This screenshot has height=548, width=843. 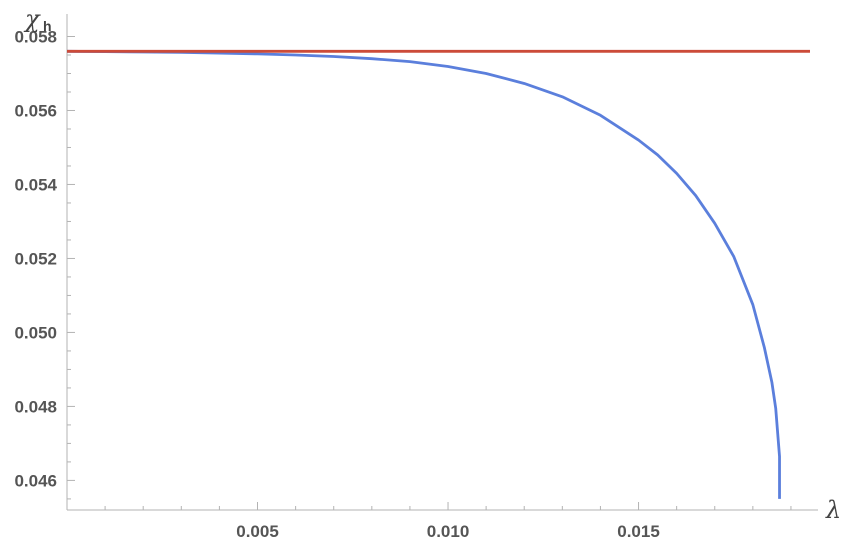 I want to click on y-tick-label: 0.054, so click(x=35, y=184).